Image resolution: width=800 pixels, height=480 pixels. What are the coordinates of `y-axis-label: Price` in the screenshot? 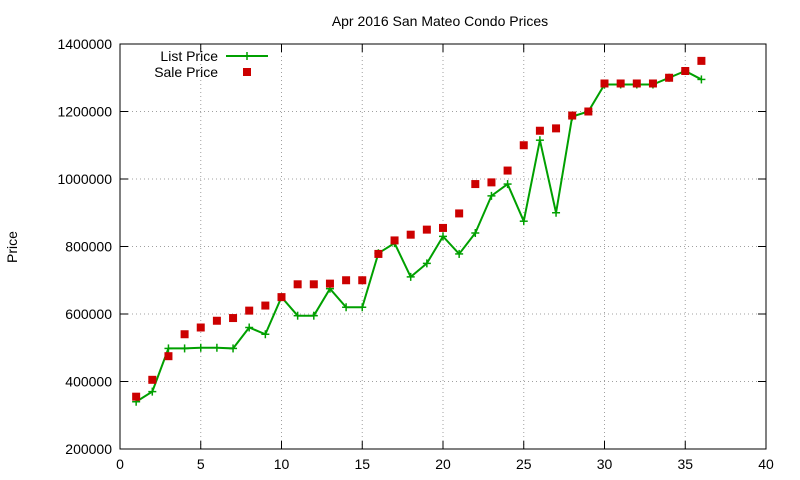 It's located at (12, 247).